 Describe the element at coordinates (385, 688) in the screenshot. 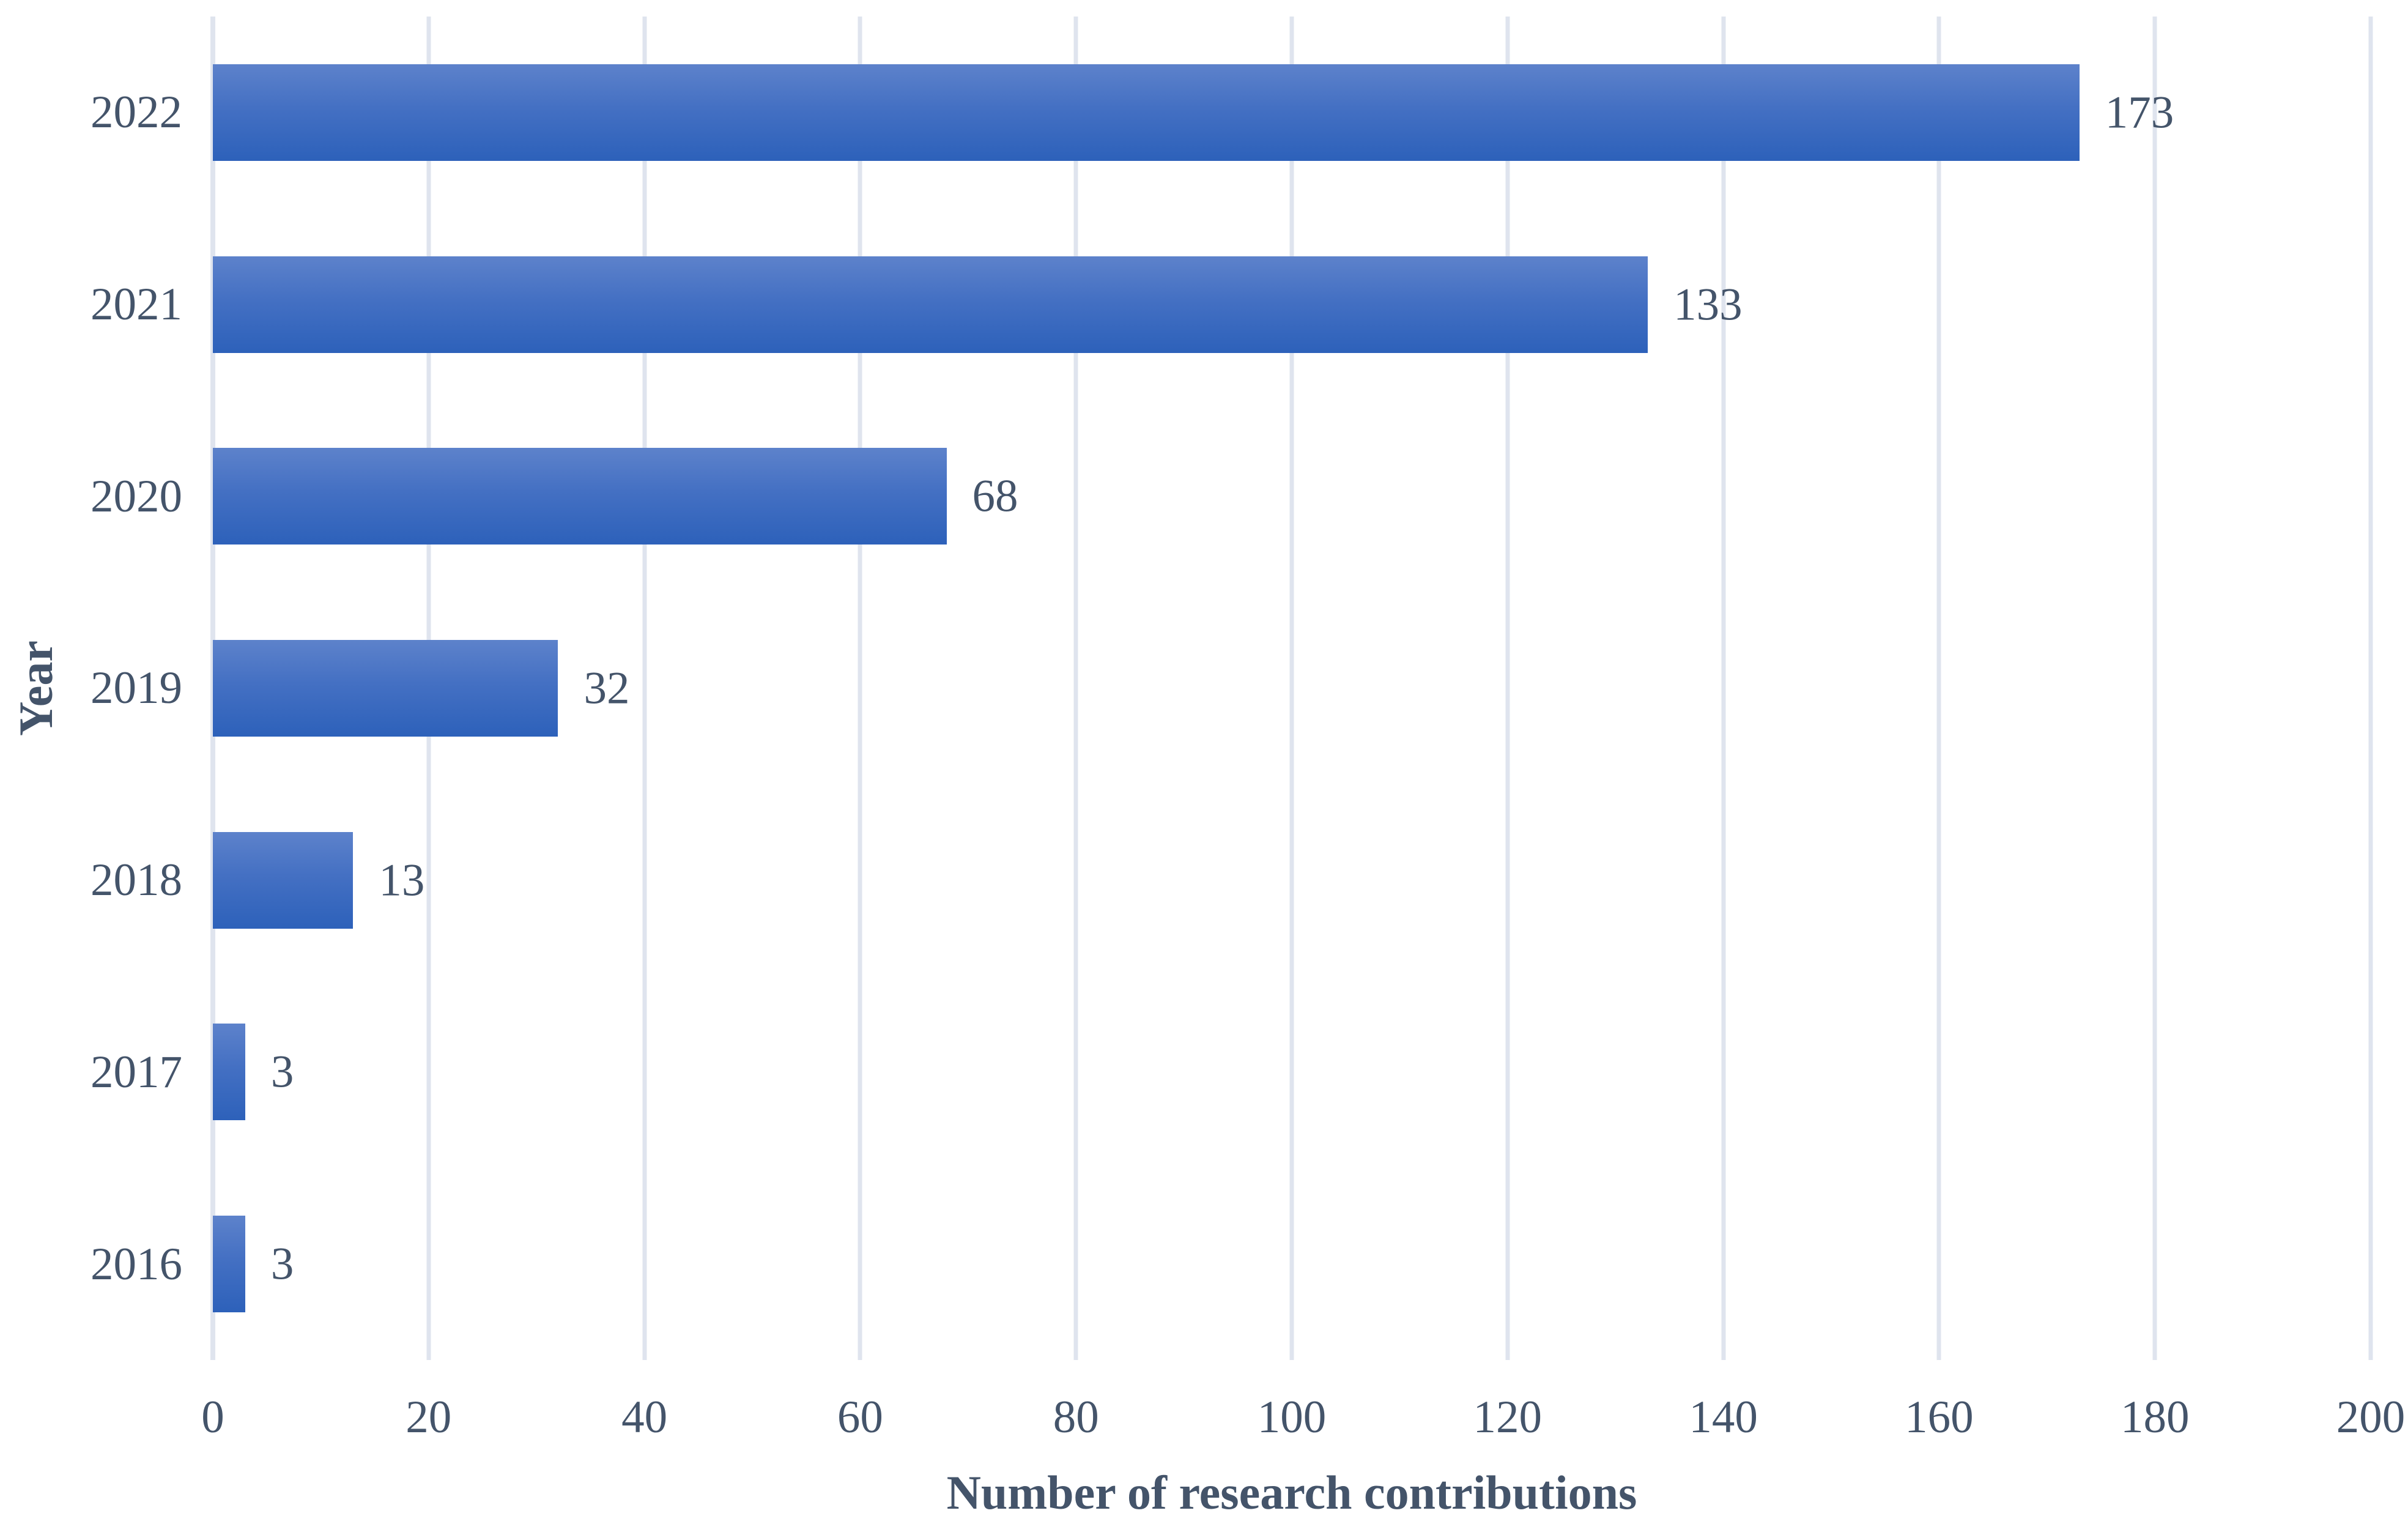

I see `bar-2019` at that location.